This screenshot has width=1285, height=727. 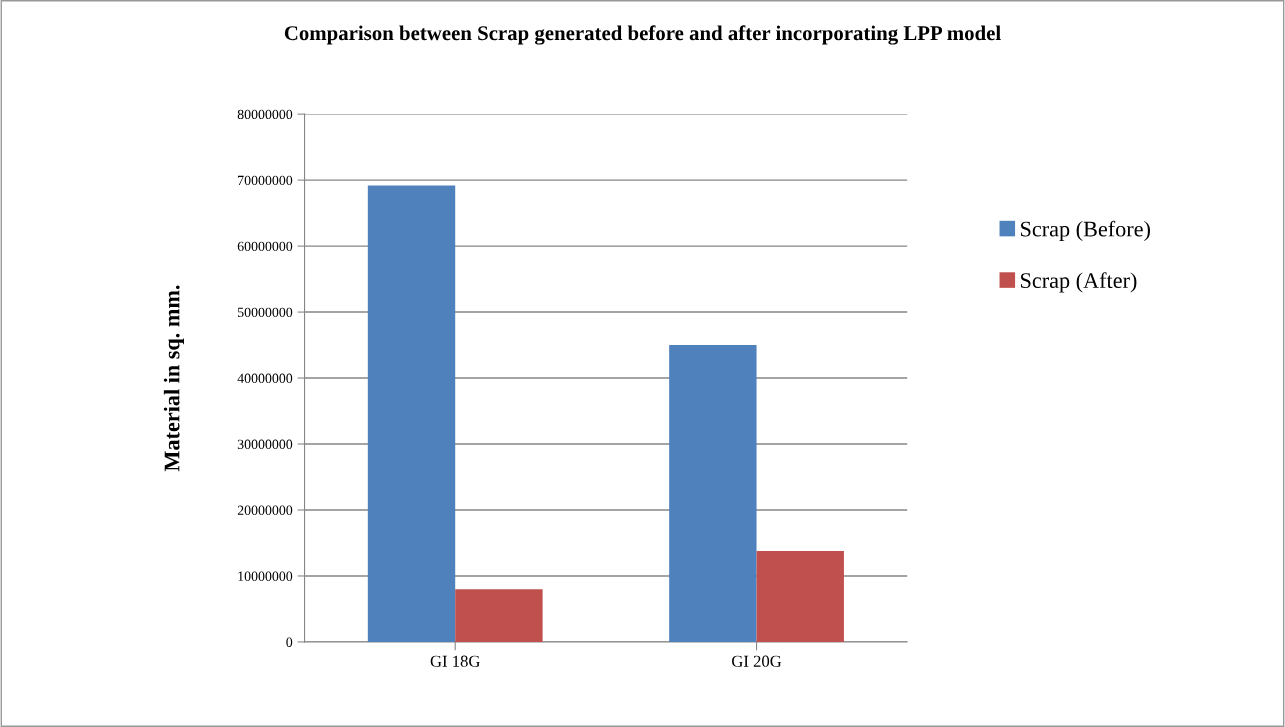 I want to click on y-tick-label: 50000000, so click(x=265, y=312).